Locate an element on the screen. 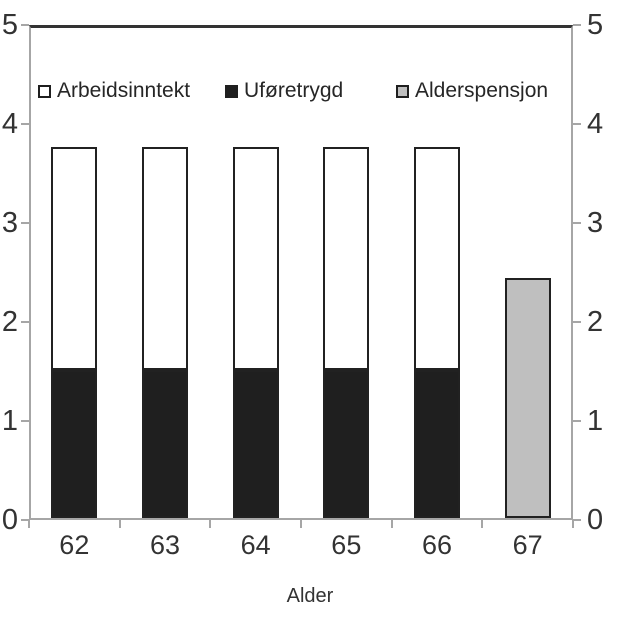 Image resolution: width=620 pixels, height=644 pixels. y-axis-label-left: 3 is located at coordinates (9, 223).